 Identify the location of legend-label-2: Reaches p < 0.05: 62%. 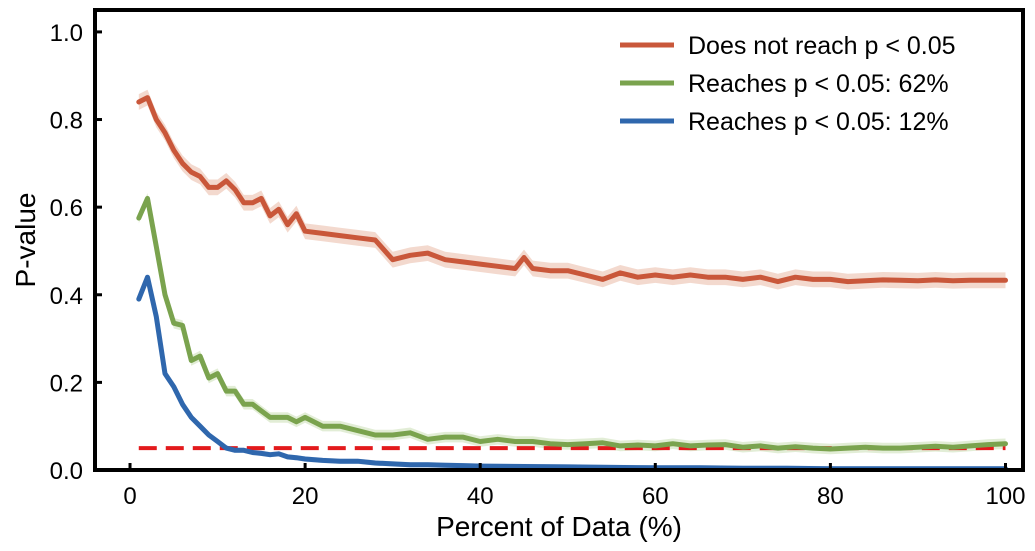
(818, 84).